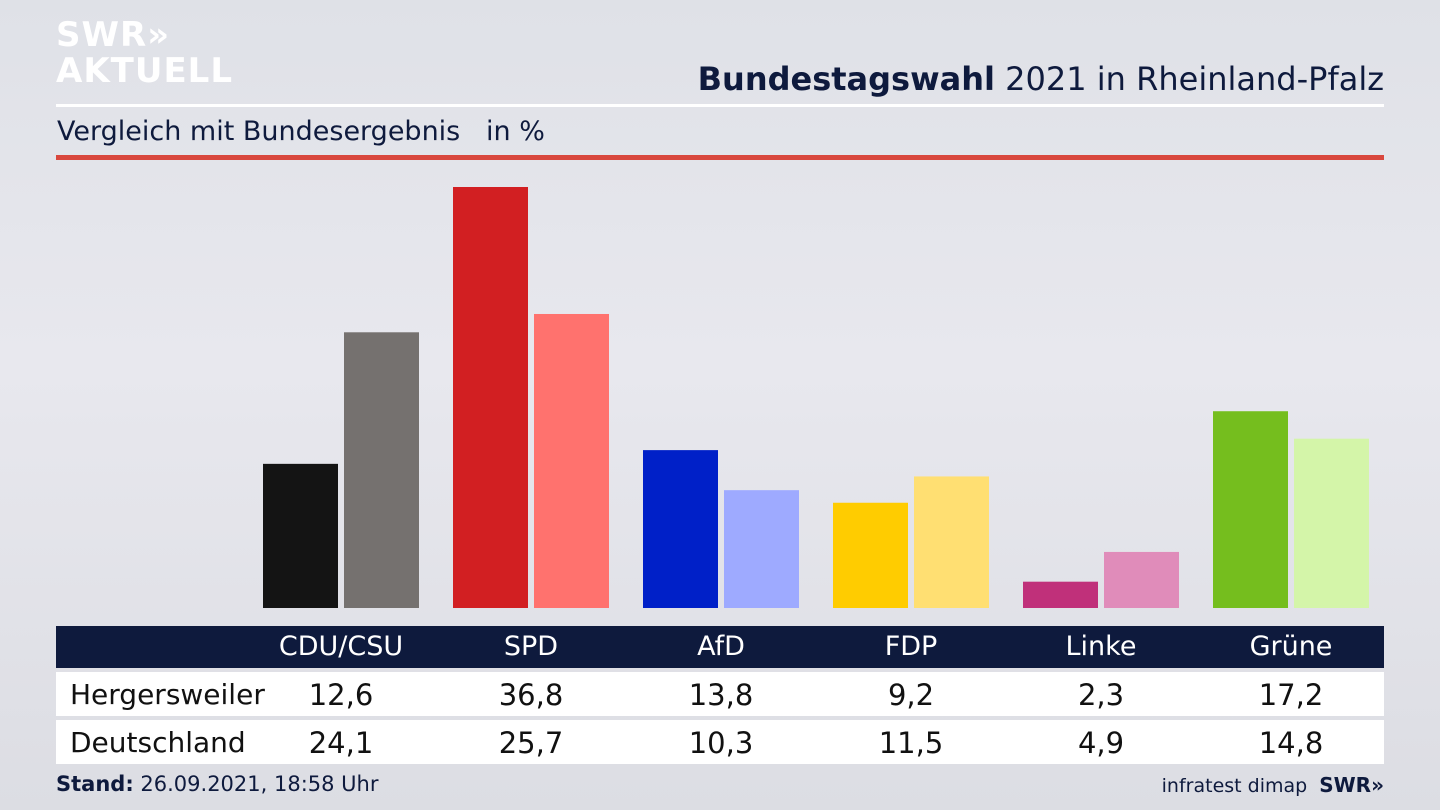  I want to click on chart-title-rest: 2021 in Rheinland-Pfalz, so click(1189, 79).